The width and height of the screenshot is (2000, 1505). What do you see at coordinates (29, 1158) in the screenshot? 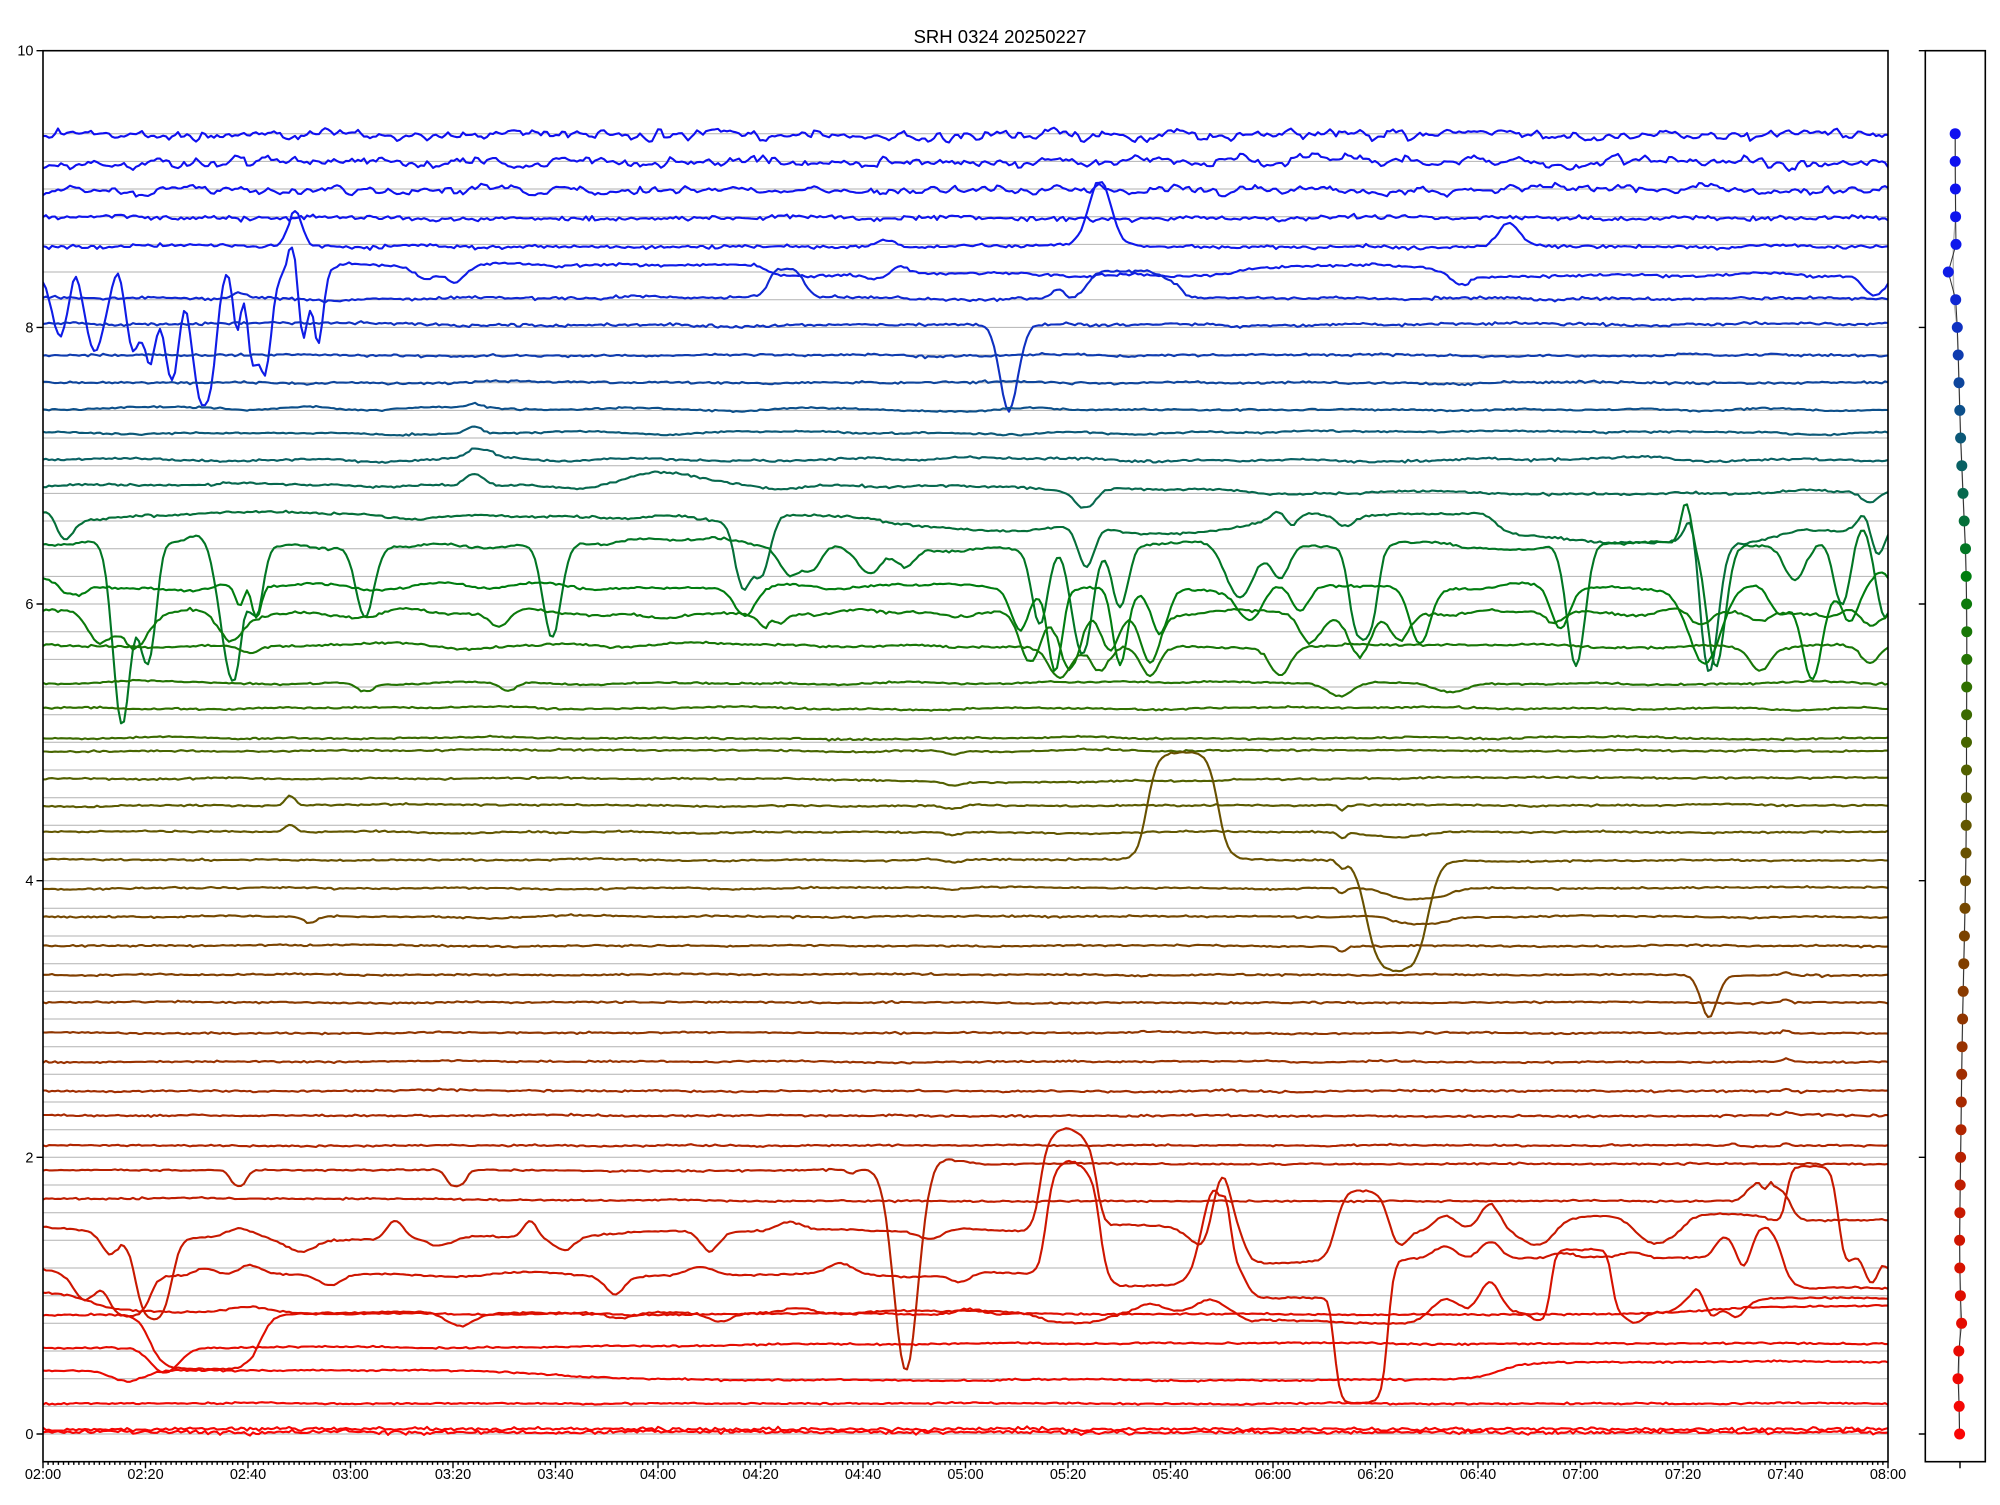
I see `svg-text: 2` at bounding box center [29, 1158].